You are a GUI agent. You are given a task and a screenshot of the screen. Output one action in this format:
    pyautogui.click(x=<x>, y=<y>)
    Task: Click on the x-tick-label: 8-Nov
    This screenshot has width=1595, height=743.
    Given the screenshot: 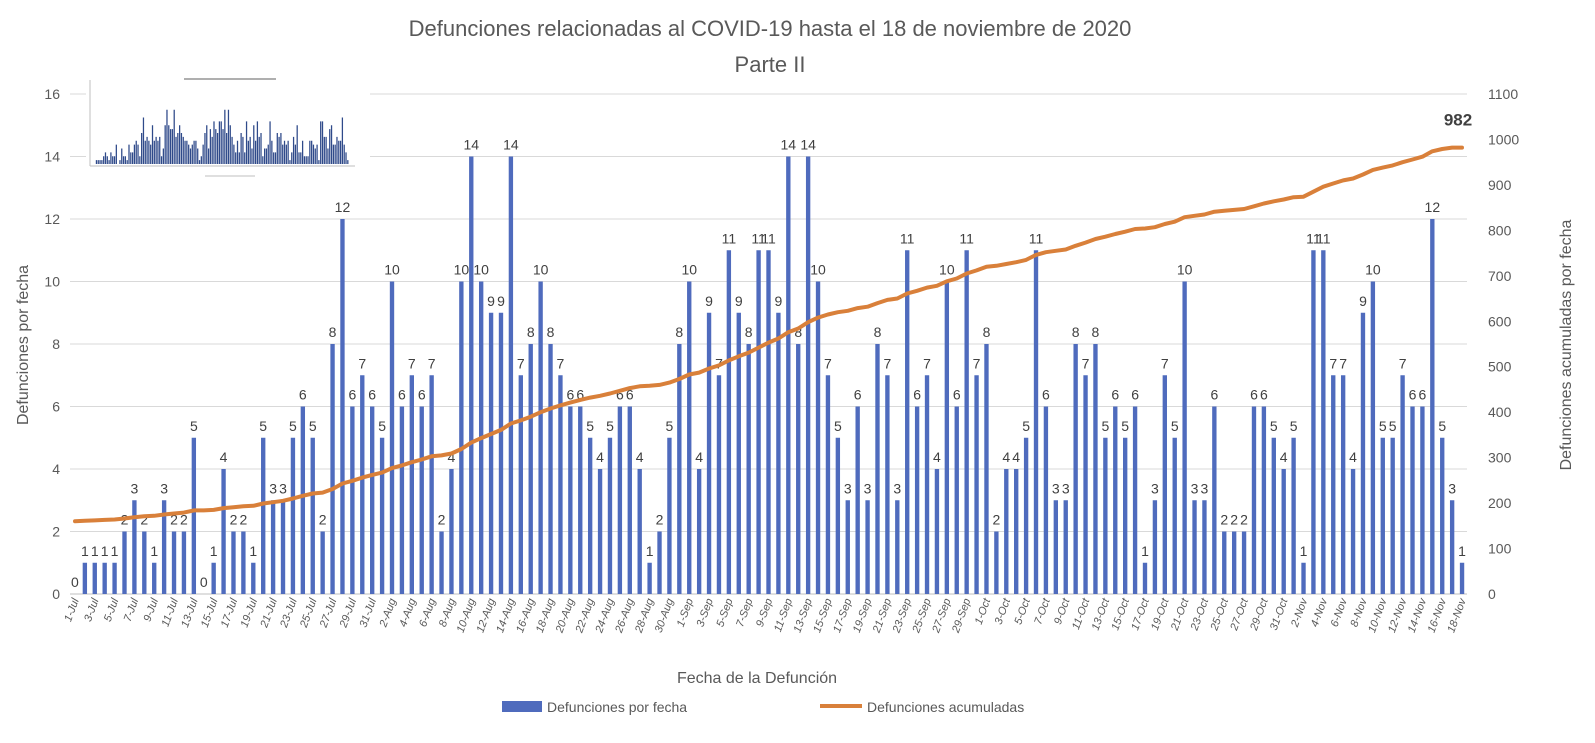 What is the action you would take?
    pyautogui.click(x=1359, y=612)
    